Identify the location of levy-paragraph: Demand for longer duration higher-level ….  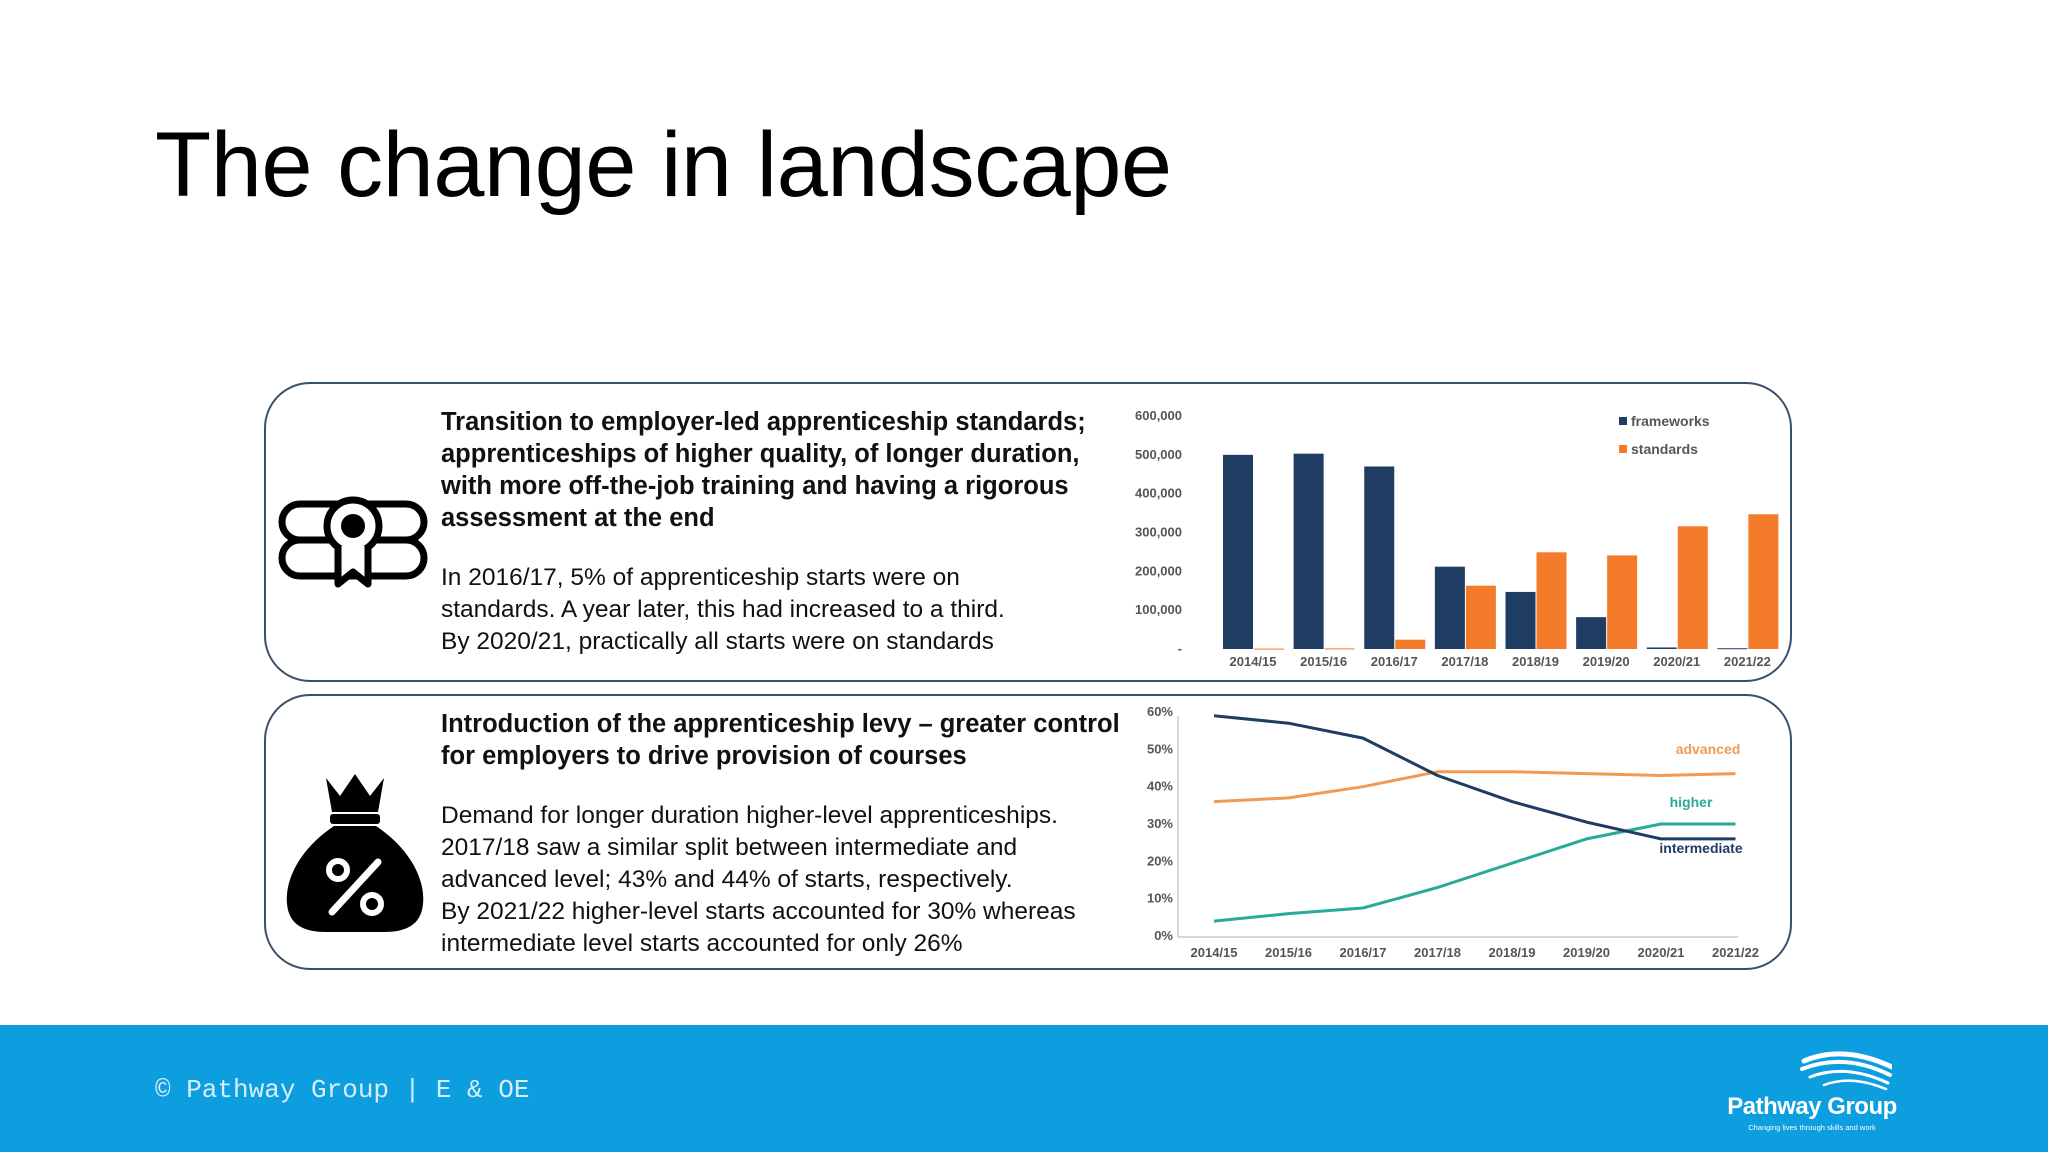
(791, 880).